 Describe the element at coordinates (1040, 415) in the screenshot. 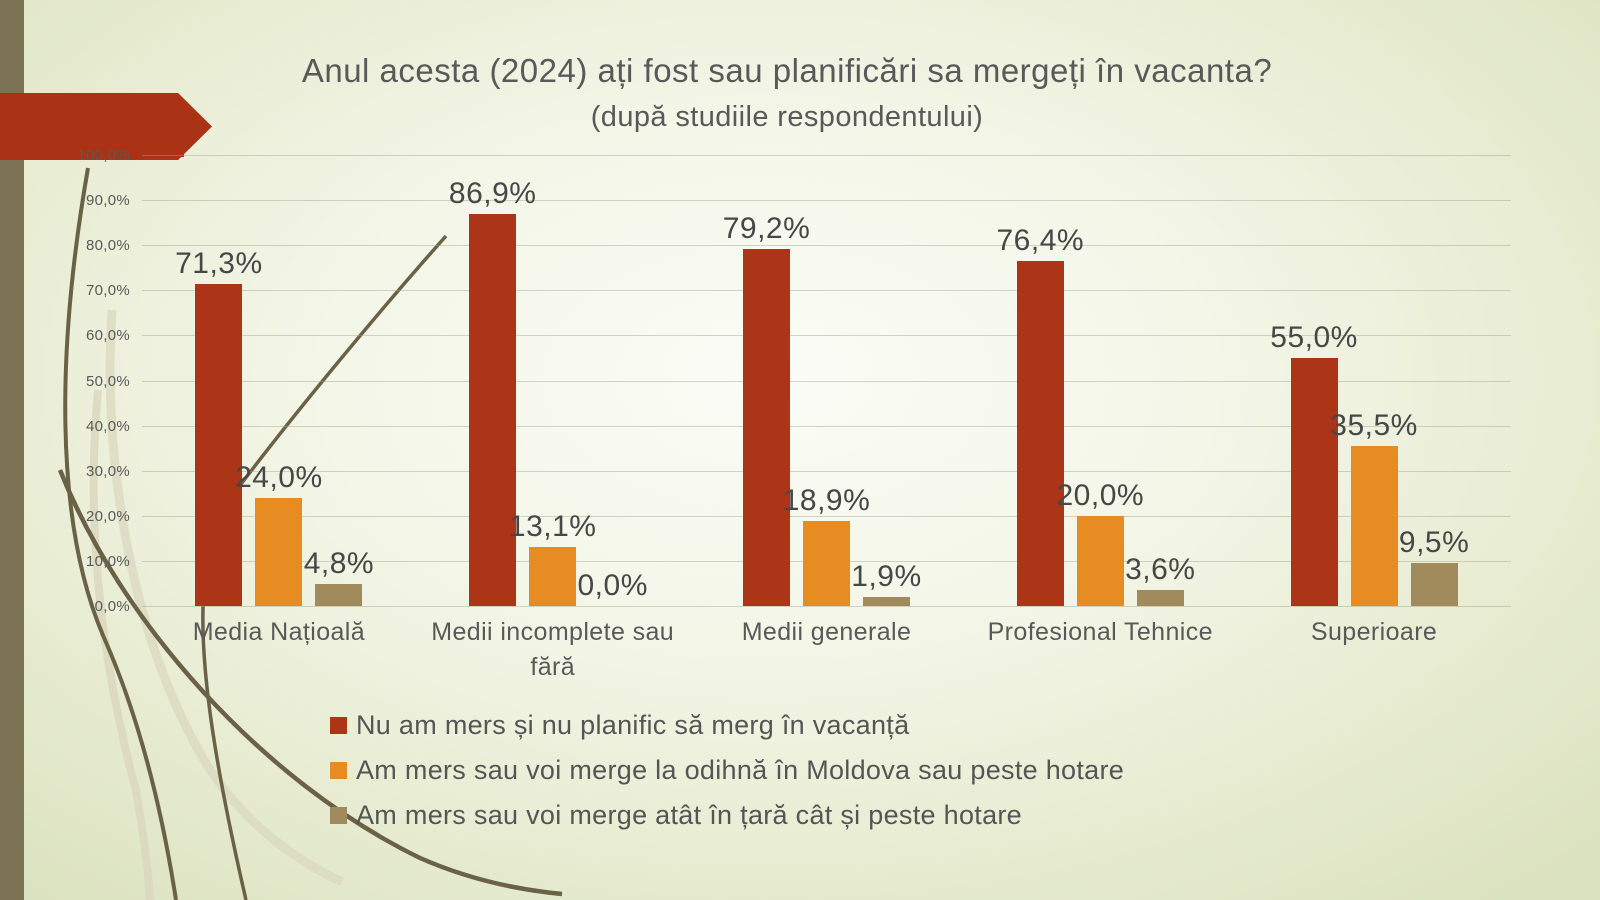

I see `bar: 76,4%` at that location.